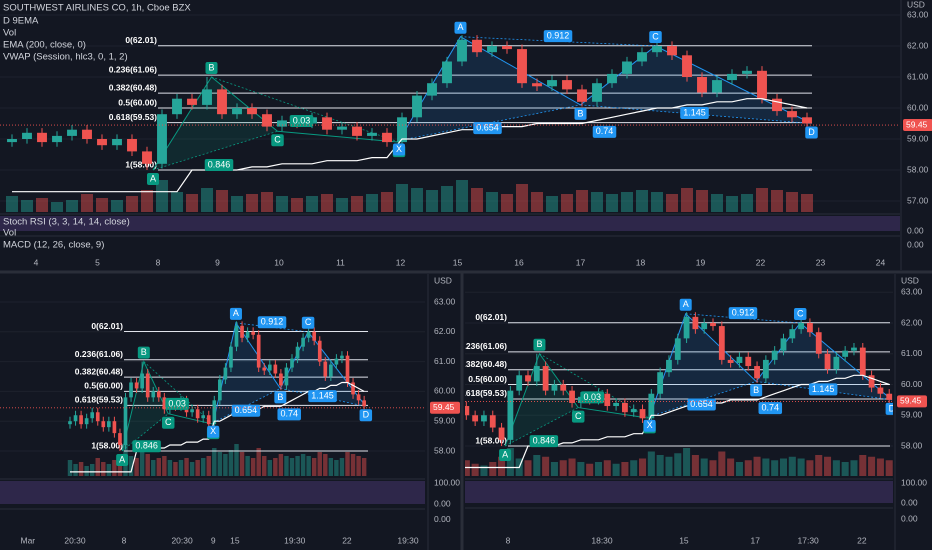 The height and width of the screenshot is (550, 932). What do you see at coordinates (914, 482) in the screenshot?
I see `stoch-tick-label: 100.00` at bounding box center [914, 482].